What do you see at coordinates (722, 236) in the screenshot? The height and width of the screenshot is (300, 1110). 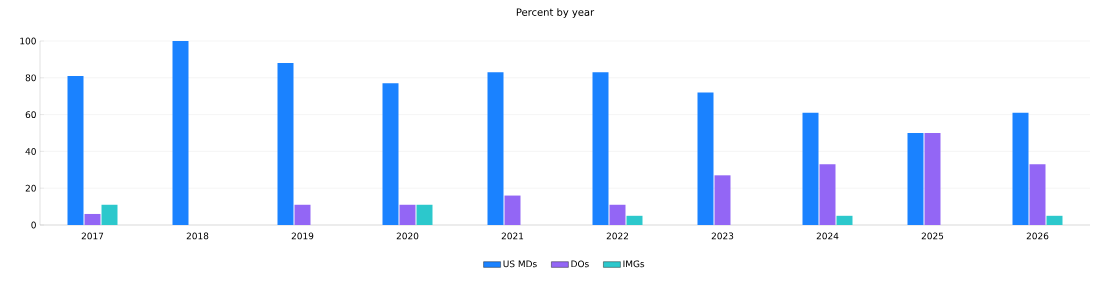 I see `x-tick-label: 2023` at bounding box center [722, 236].